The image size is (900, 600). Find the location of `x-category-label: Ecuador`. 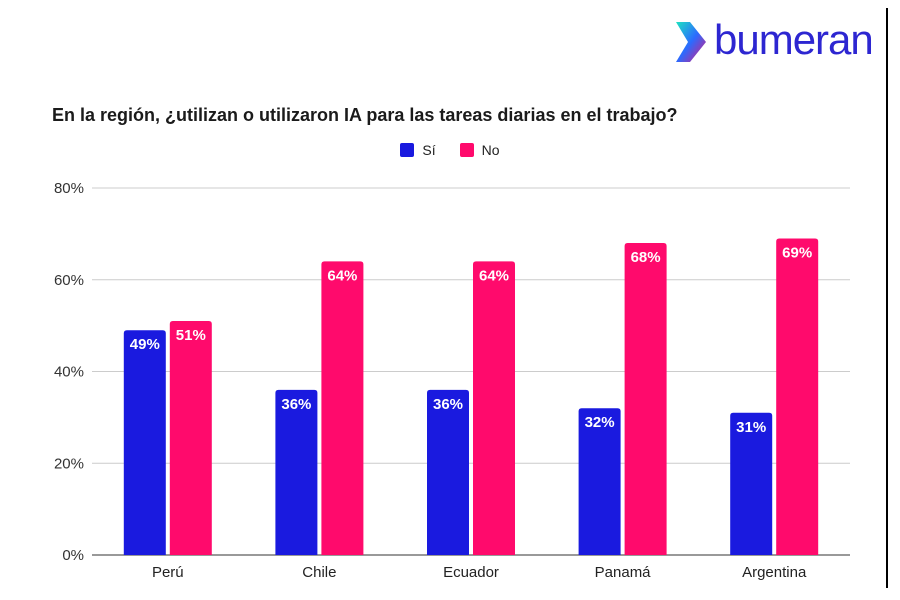

x-category-label: Ecuador is located at coordinates (471, 572).